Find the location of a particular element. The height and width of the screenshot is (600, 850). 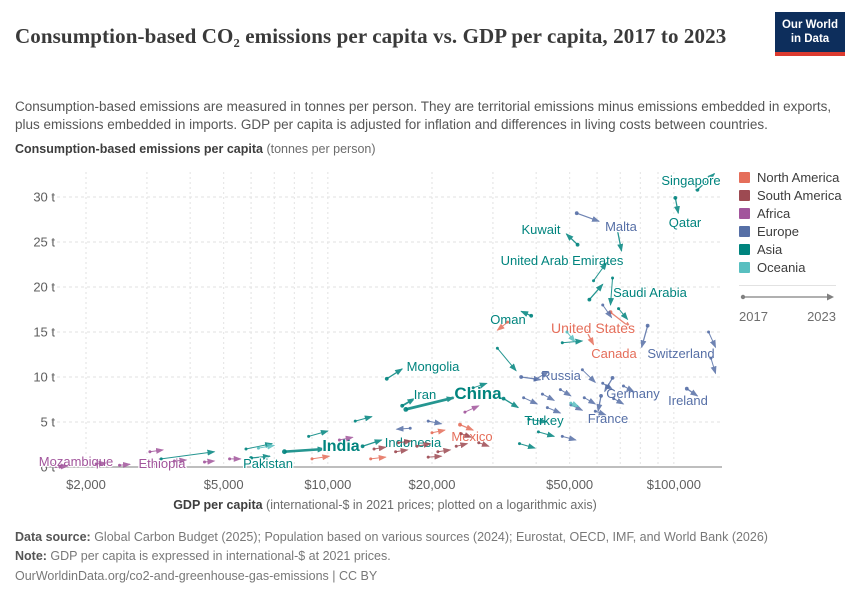

trajectory-mexico: Mexico is located at coordinates (472, 433).